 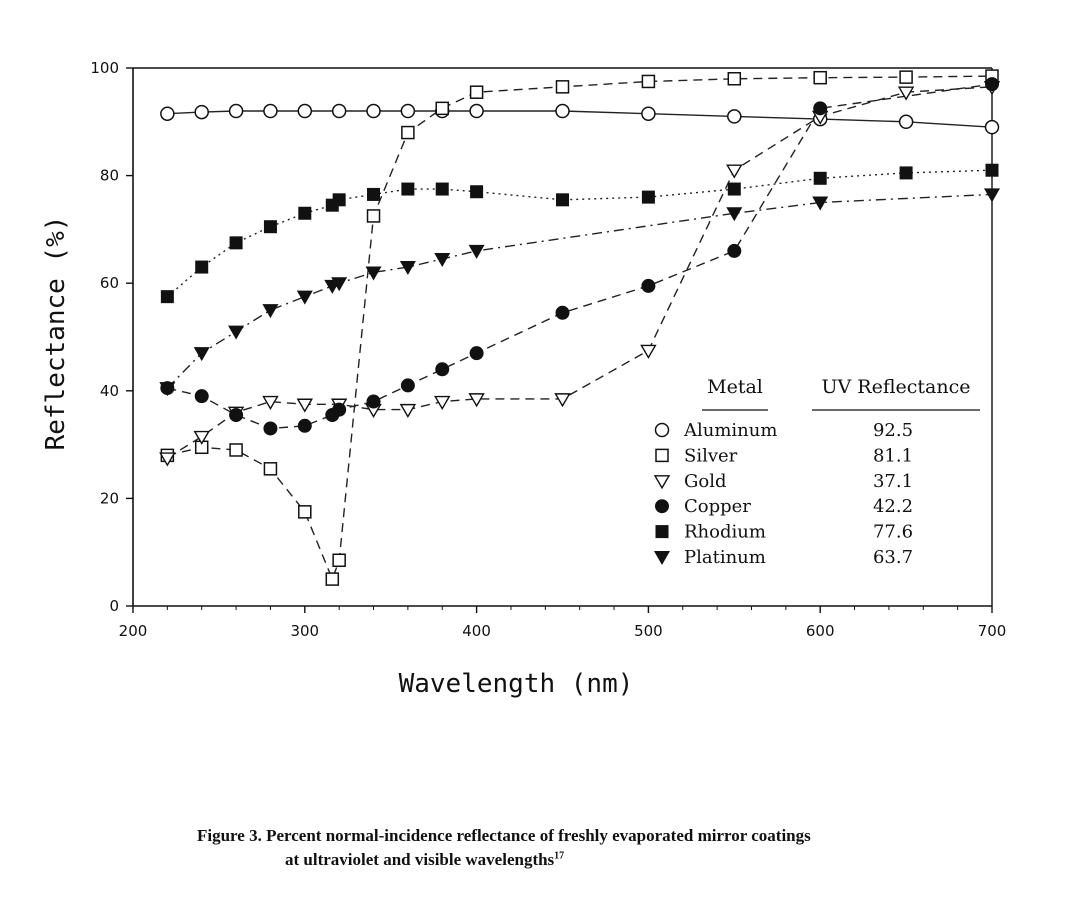 I want to click on legend-entry-silver: Silver 81.1, so click(x=784, y=455).